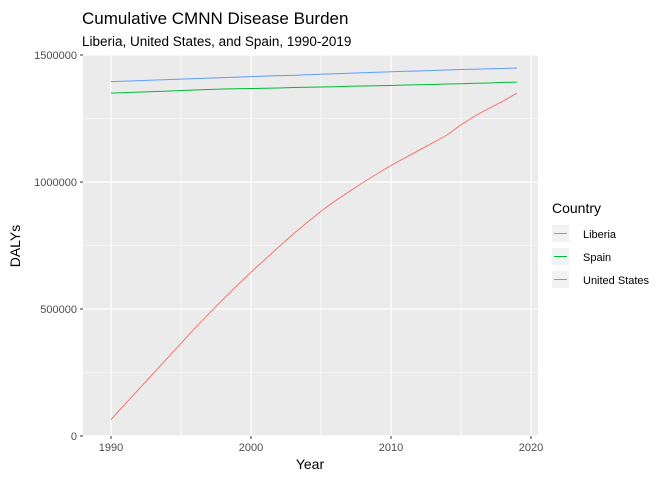 The image size is (672, 480). Describe the element at coordinates (321, 445) in the screenshot. I see `x-axis: 1990 2000 2010 2020` at that location.